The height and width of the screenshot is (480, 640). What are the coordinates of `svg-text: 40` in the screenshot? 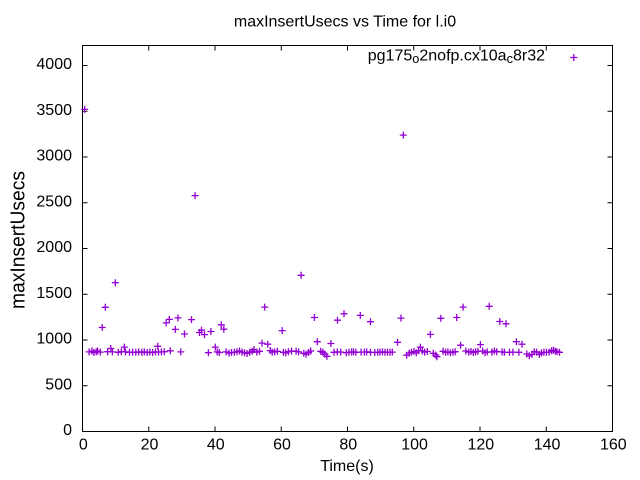 It's located at (216, 445).